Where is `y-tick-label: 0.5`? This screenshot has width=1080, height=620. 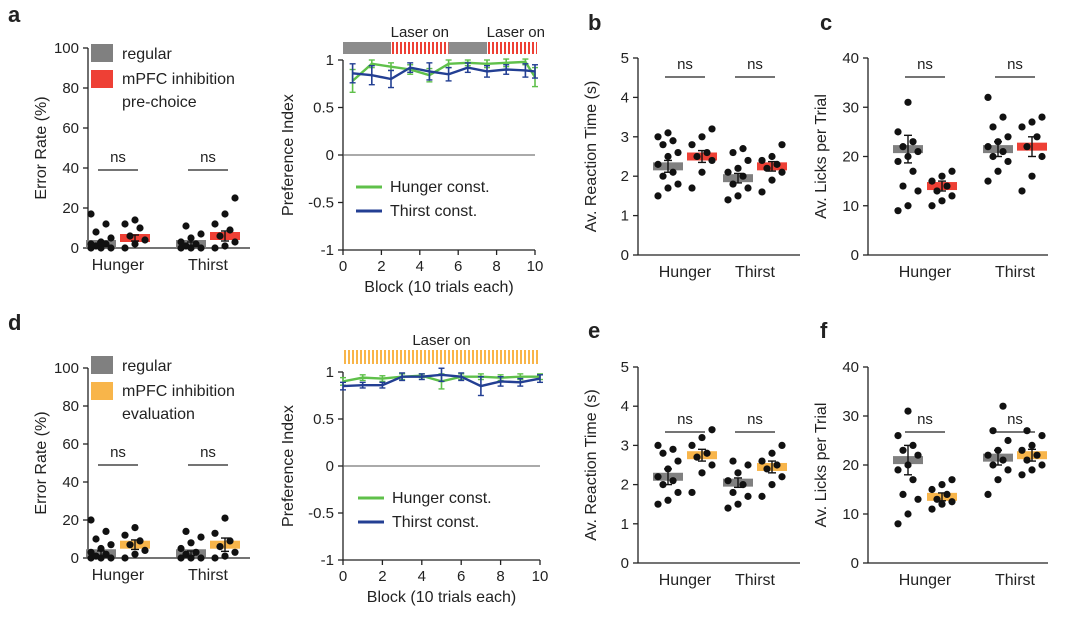
y-tick-label: 0.5 is located at coordinates (323, 108).